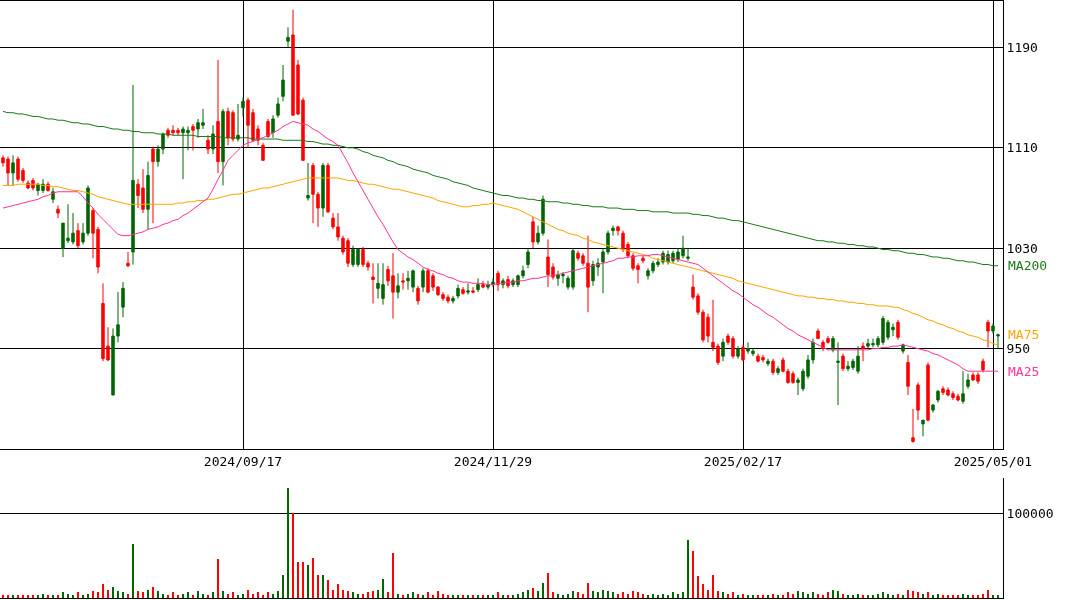 This screenshot has width=1065, height=600. What do you see at coordinates (1030, 514) in the screenshot?
I see `y-tick-label: 100000` at bounding box center [1030, 514].